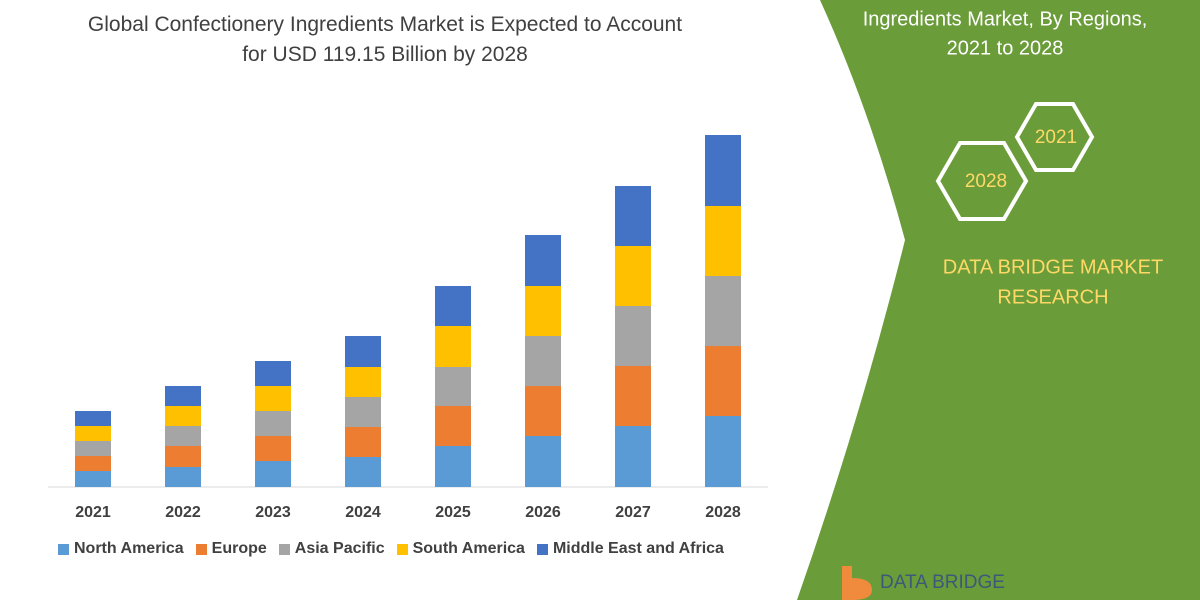 This screenshot has width=1200, height=600. What do you see at coordinates (363, 512) in the screenshot?
I see `x-tick-label: 2024` at bounding box center [363, 512].